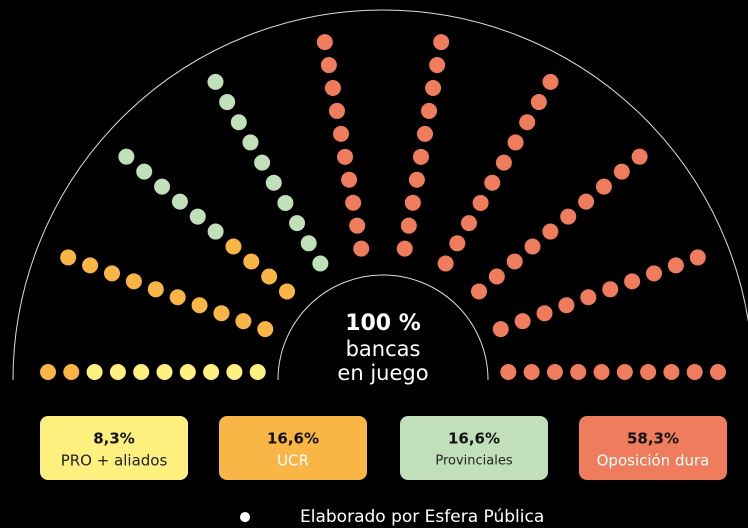  I want to click on legend-name: PRO + aliados, so click(114, 461).